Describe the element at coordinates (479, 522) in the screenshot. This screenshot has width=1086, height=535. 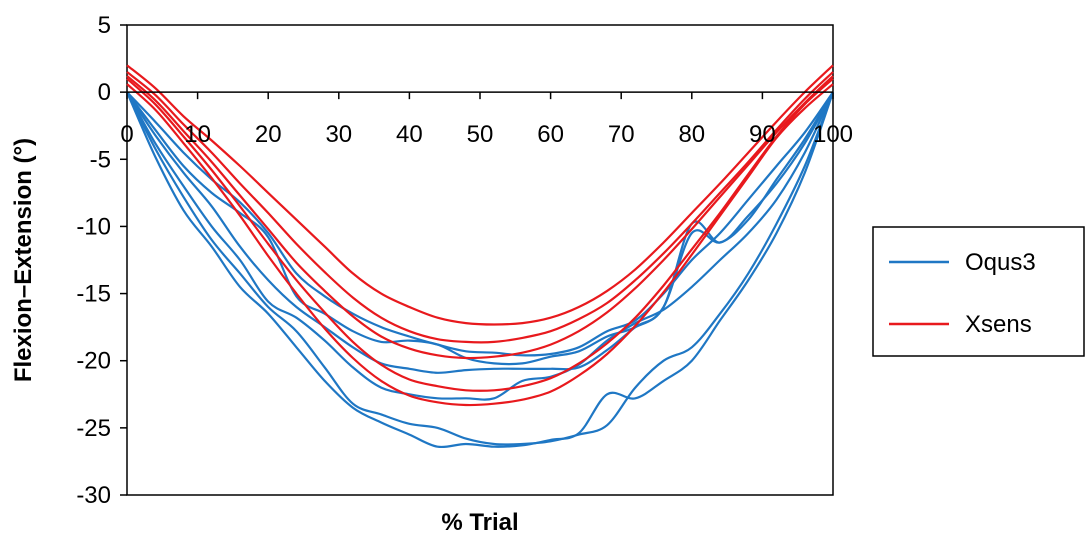
I see `x-axis-title: % Trial` at that location.